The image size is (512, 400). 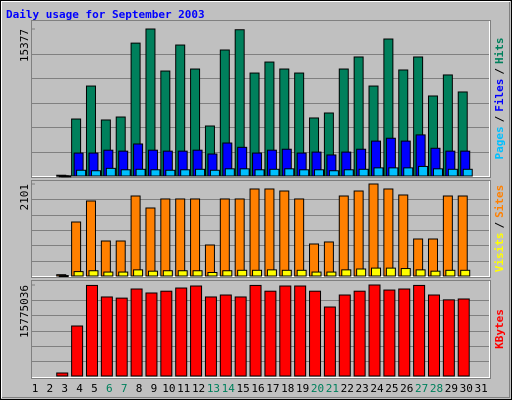 What do you see at coordinates (287, 388) in the screenshot?
I see `x-tick-label: 18` at bounding box center [287, 388].